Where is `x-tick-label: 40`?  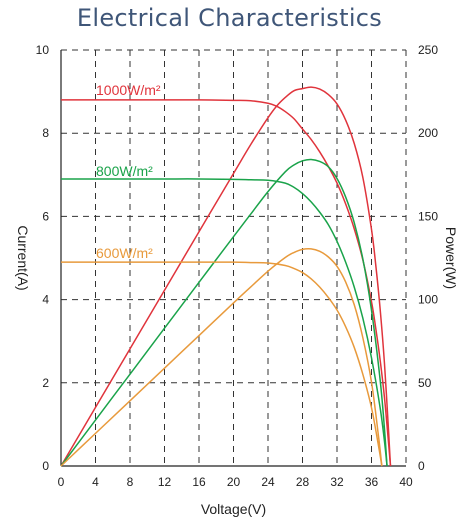 x-tick-label: 40 is located at coordinates (406, 482).